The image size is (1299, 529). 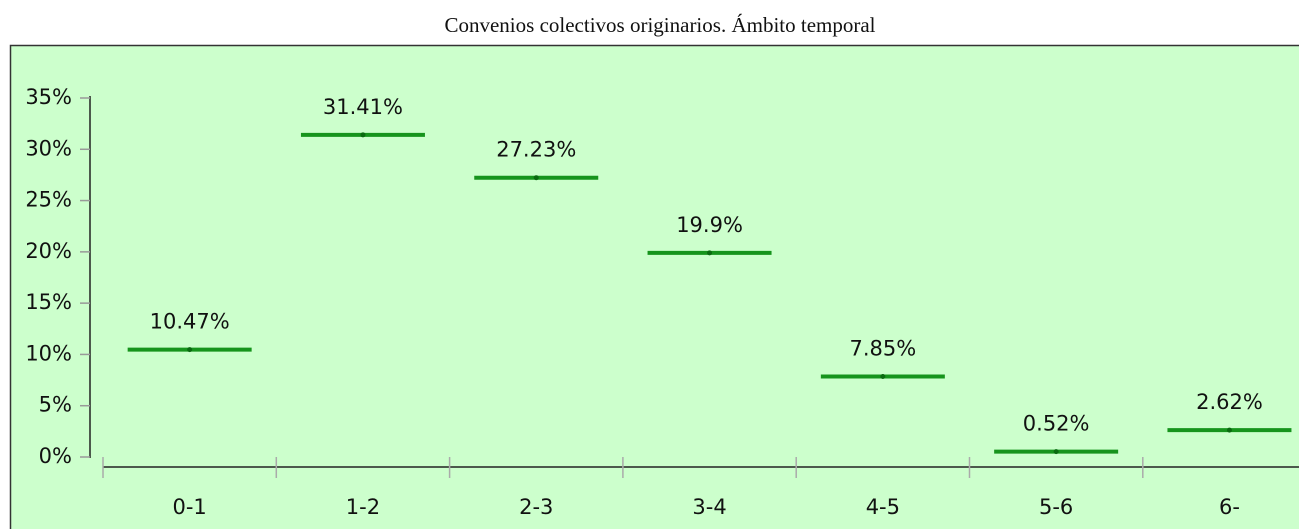 I want to click on value-label: 0.52%, so click(x=1056, y=424).